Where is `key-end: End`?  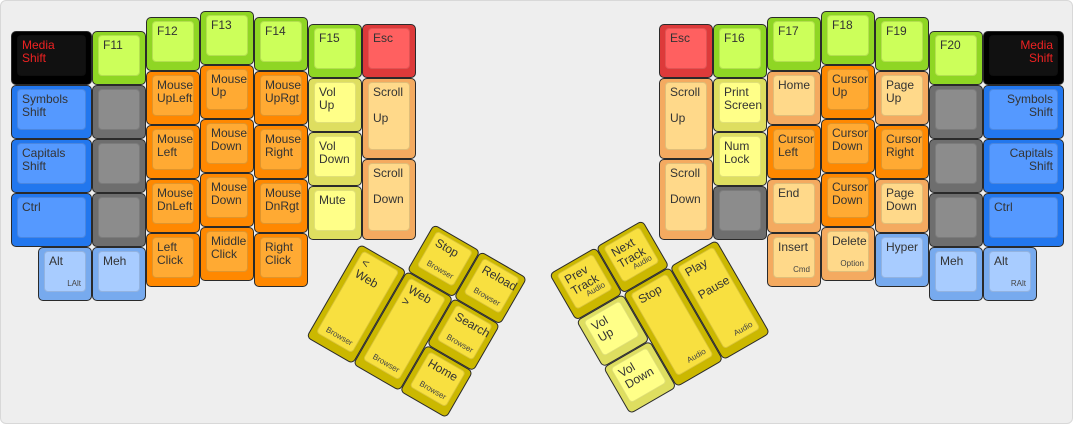
key-end: End is located at coordinates (794, 206).